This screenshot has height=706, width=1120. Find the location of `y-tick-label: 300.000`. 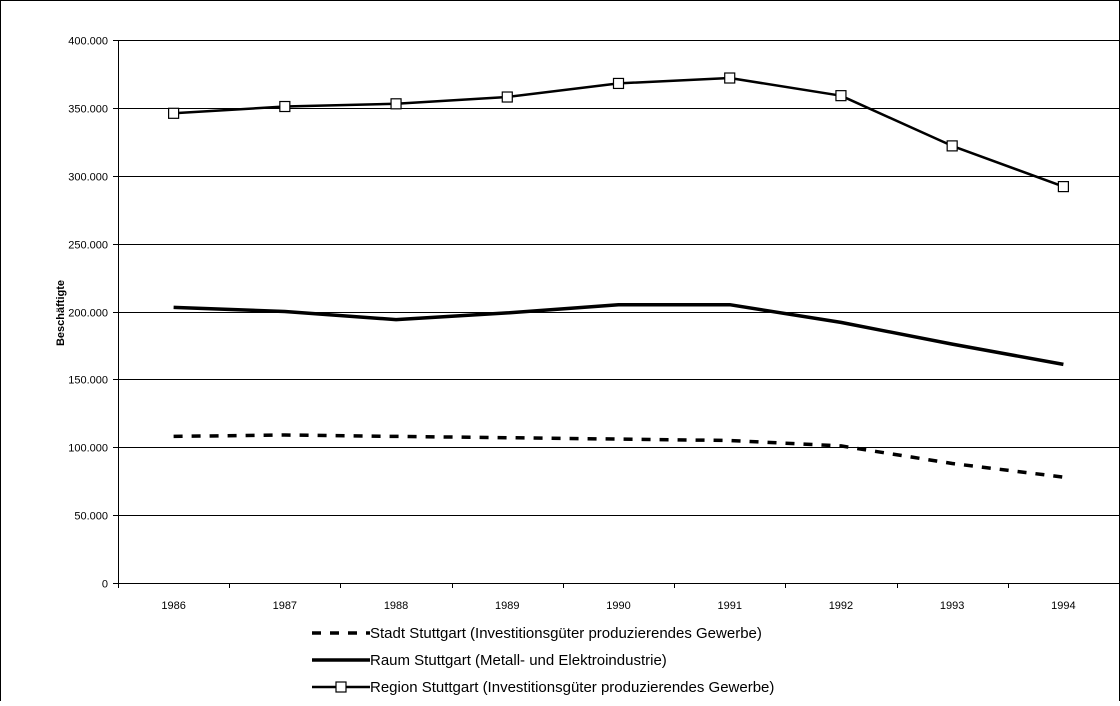

y-tick-label: 300.000 is located at coordinates (88, 178).